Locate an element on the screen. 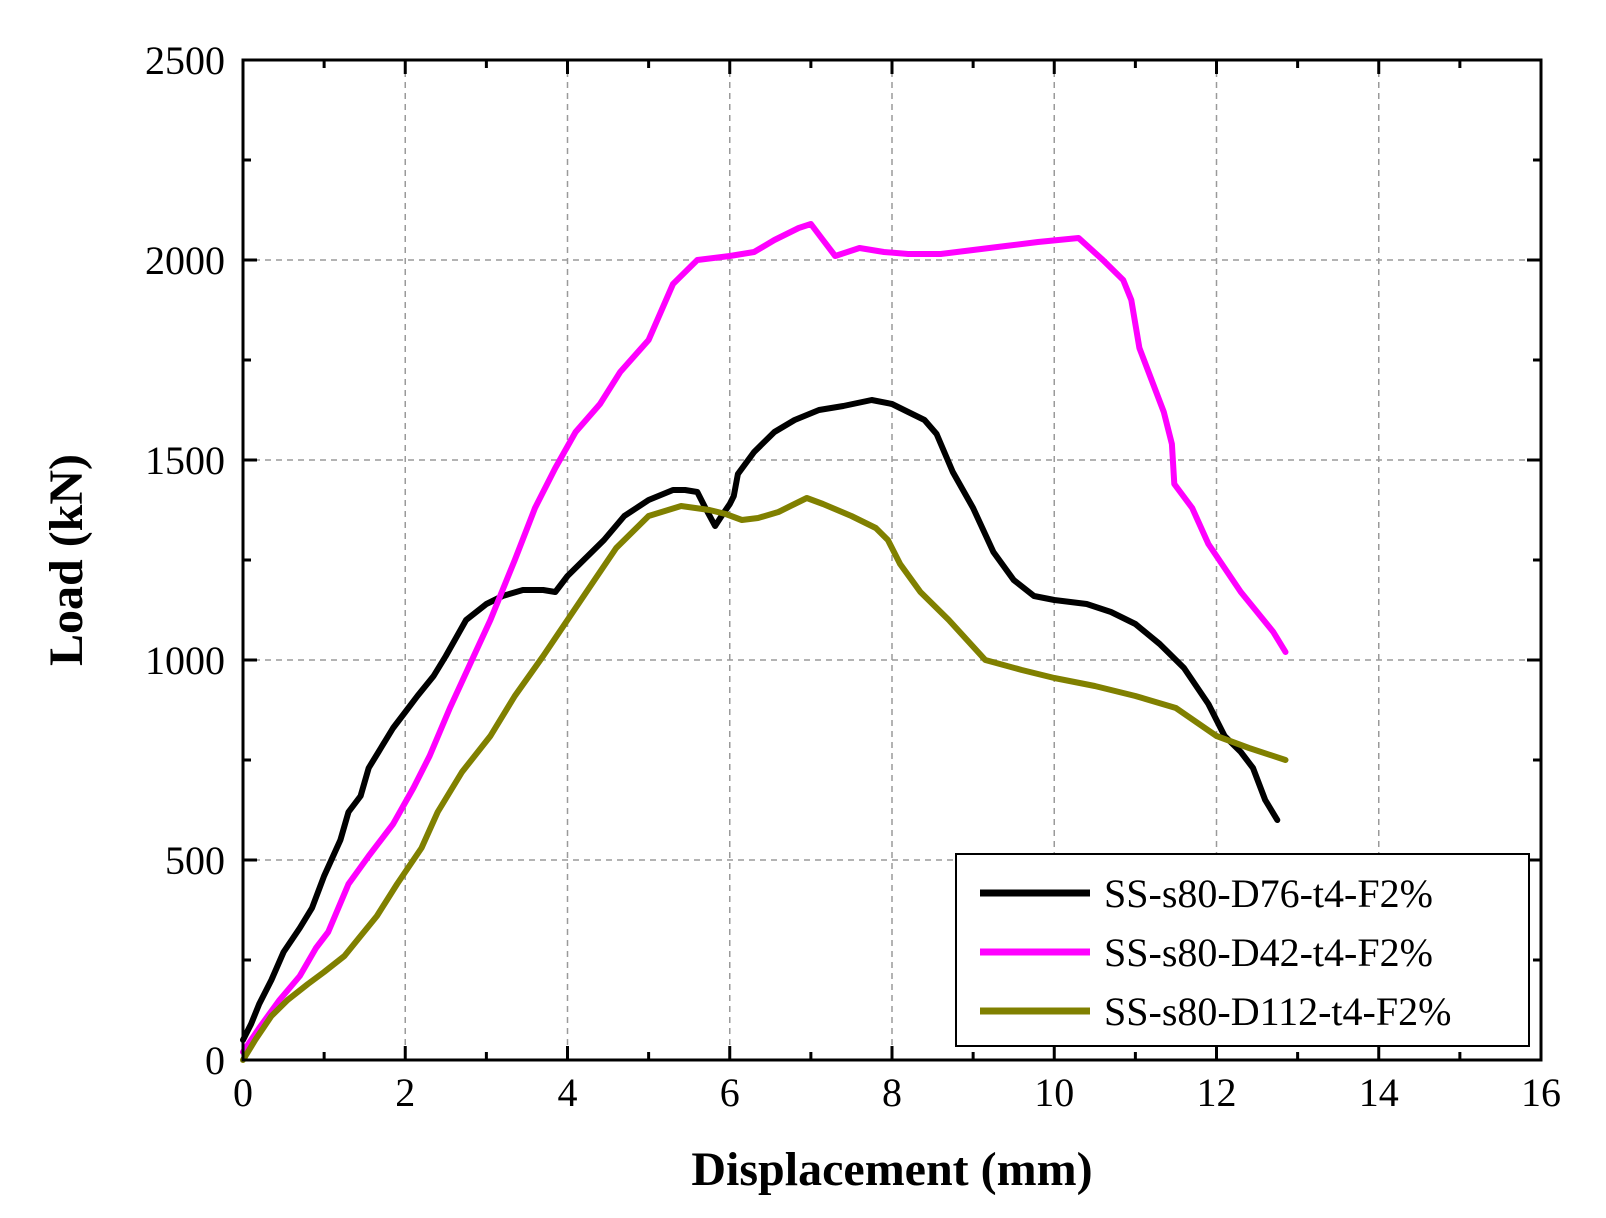 The width and height of the screenshot is (1606, 1218). x-tick-label: 14 is located at coordinates (1379, 1092).